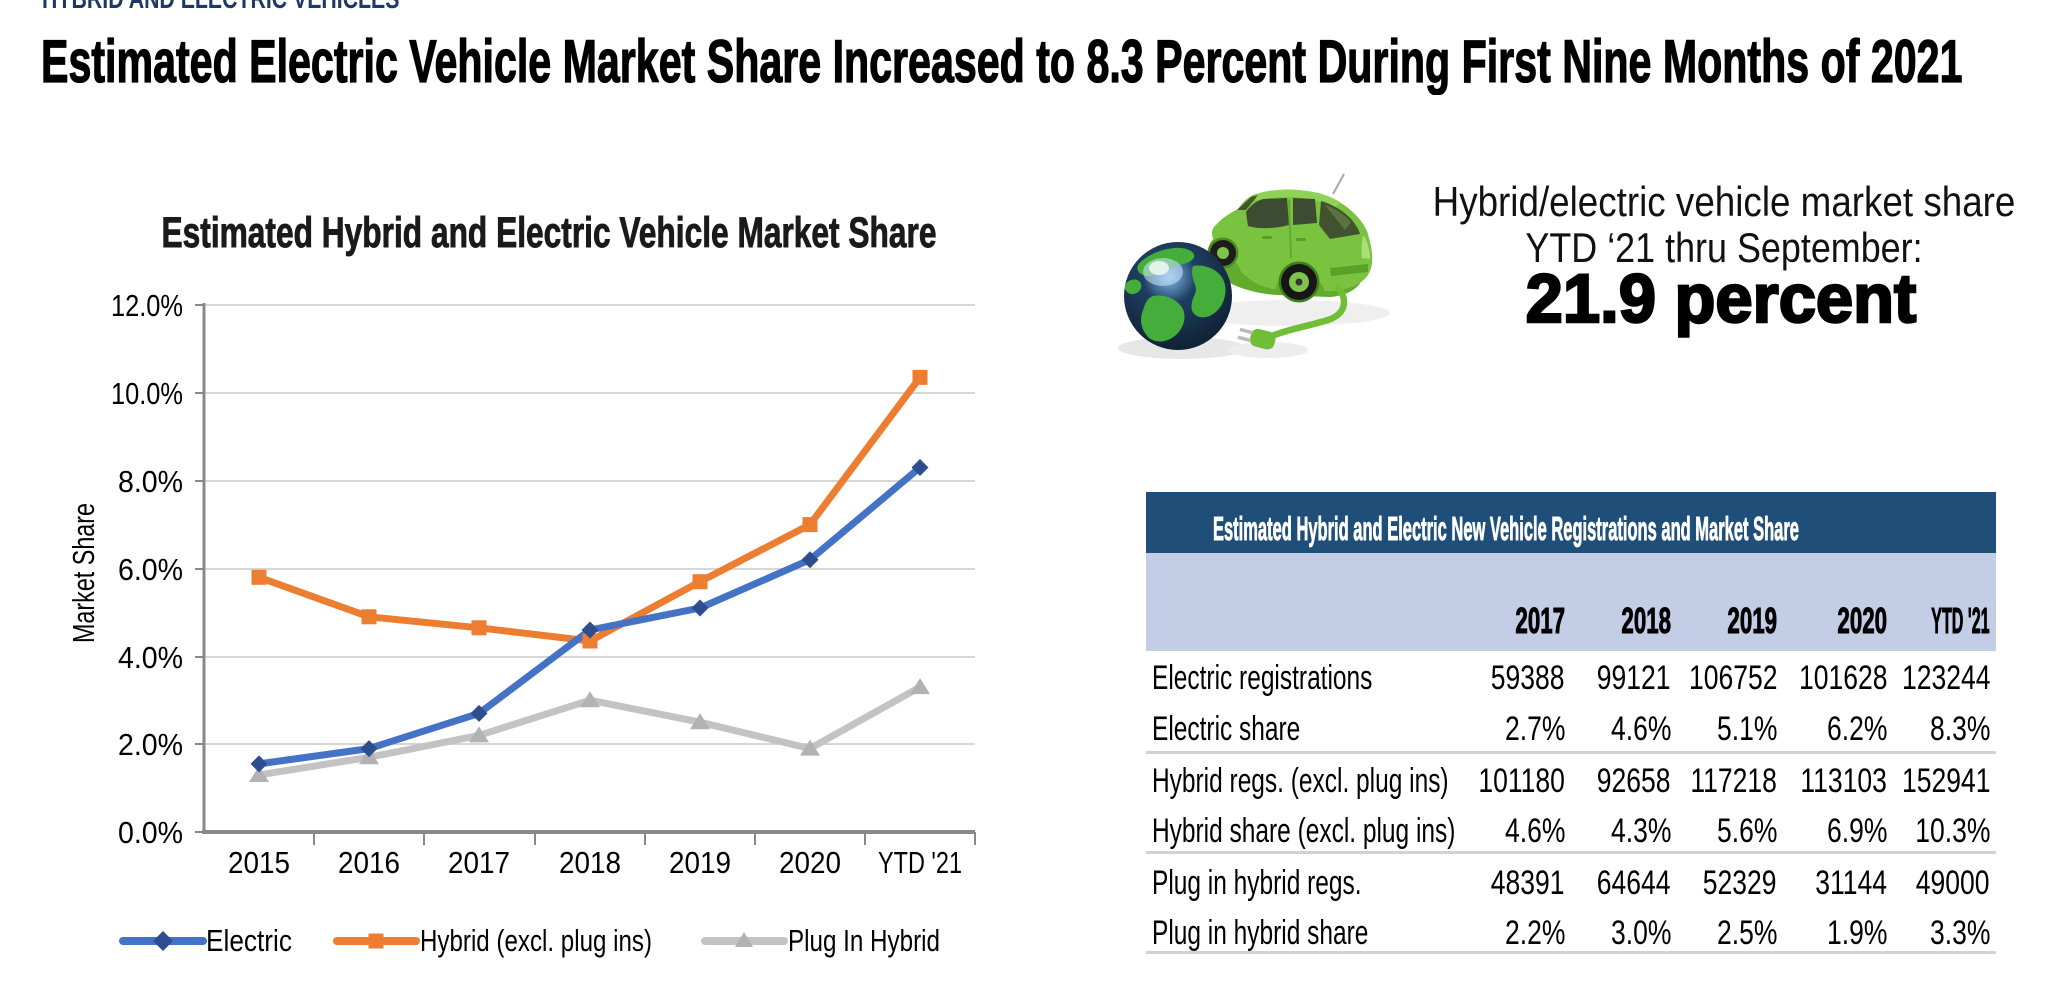 The height and width of the screenshot is (1003, 2048). What do you see at coordinates (259, 862) in the screenshot?
I see `svg-text: 2015` at bounding box center [259, 862].